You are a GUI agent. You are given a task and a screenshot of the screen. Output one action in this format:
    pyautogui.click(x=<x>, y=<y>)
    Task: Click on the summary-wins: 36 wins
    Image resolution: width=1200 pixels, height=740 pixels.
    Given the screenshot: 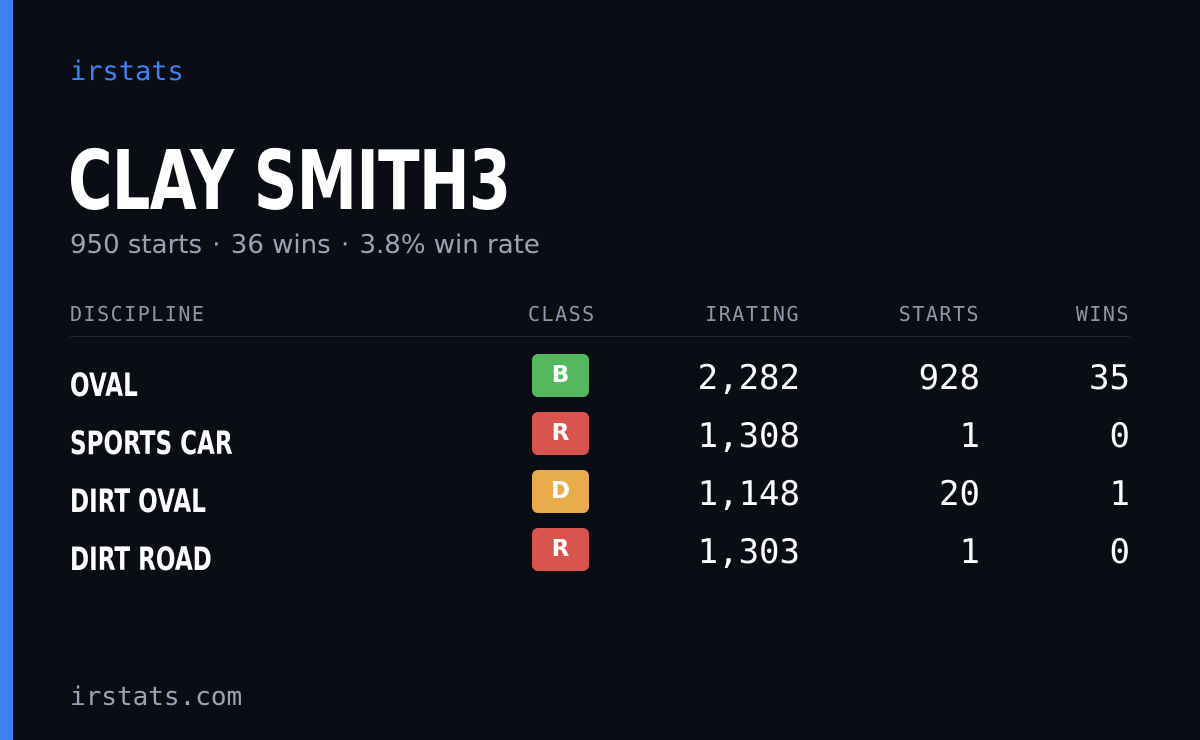 What is the action you would take?
    pyautogui.click(x=280, y=245)
    